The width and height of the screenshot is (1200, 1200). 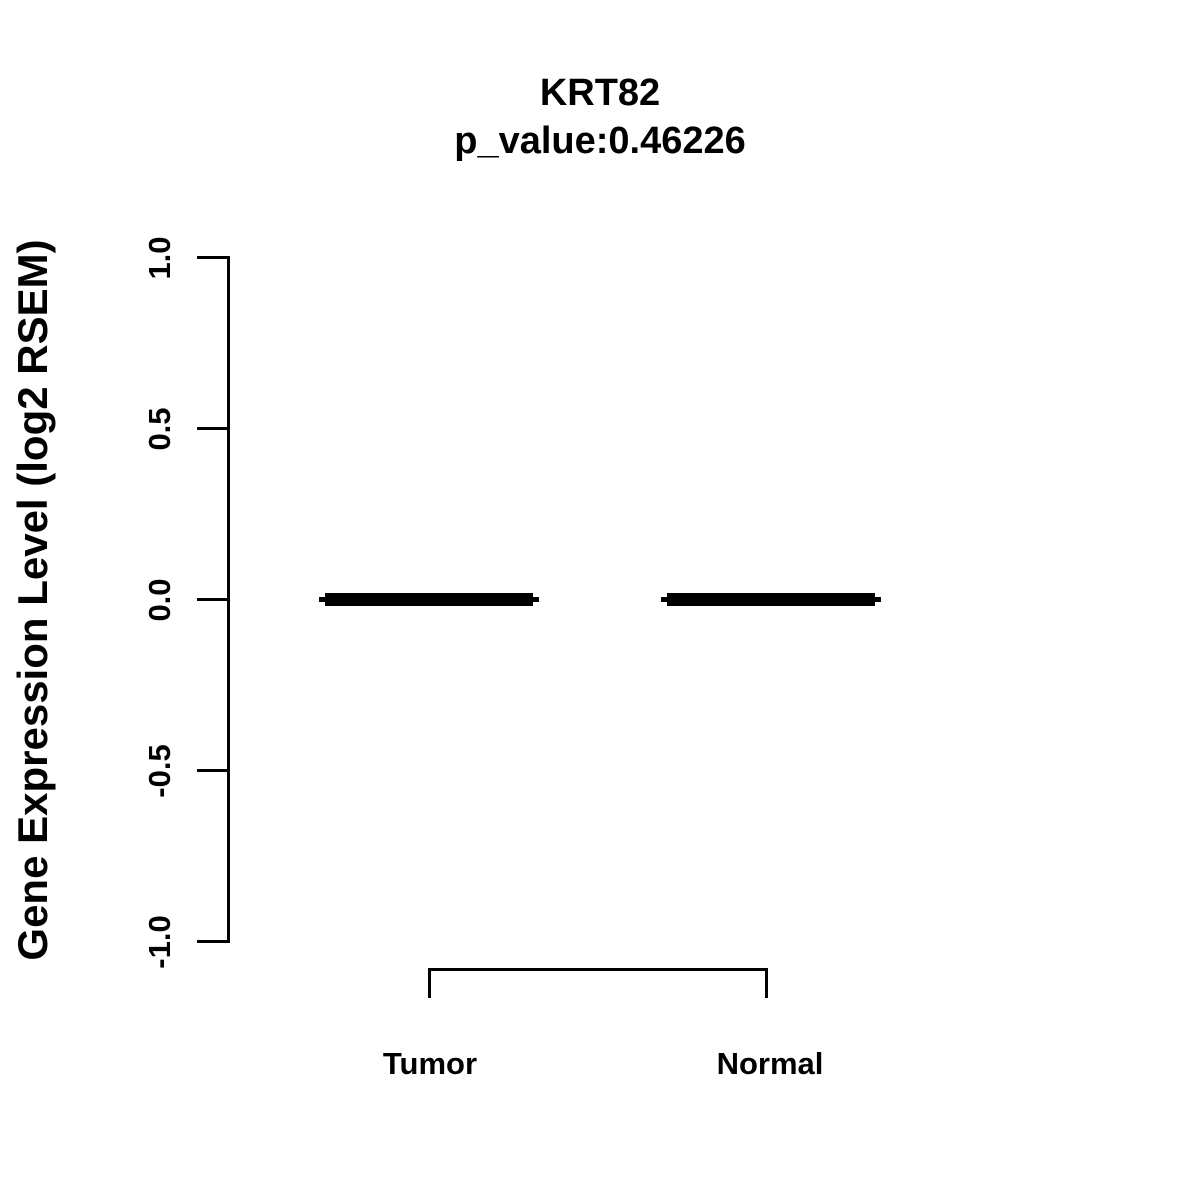 I want to click on x-label-tumor: Tumor, so click(x=430, y=1063).